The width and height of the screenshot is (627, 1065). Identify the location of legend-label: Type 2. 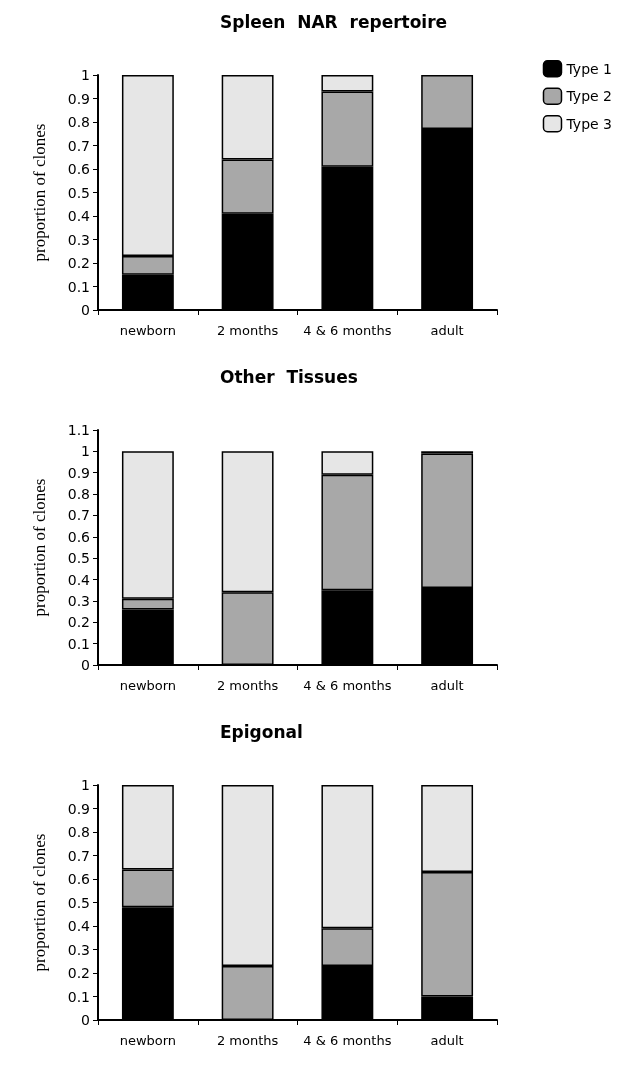
(588, 96).